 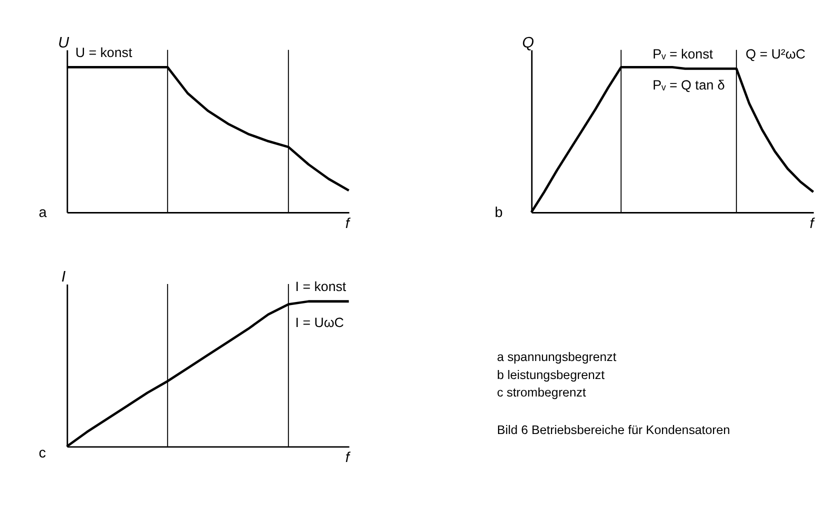 I want to click on y-axis-title: U, so click(x=64, y=43).